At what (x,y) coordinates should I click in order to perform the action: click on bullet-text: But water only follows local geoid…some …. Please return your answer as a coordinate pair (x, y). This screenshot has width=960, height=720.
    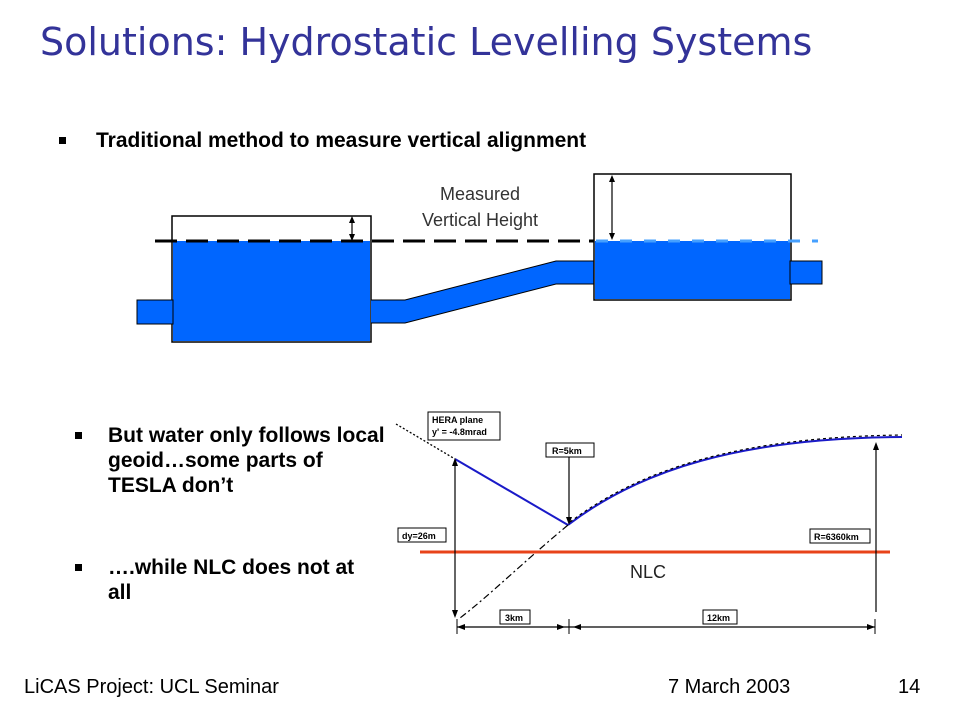
    Looking at the image, I should click on (246, 460).